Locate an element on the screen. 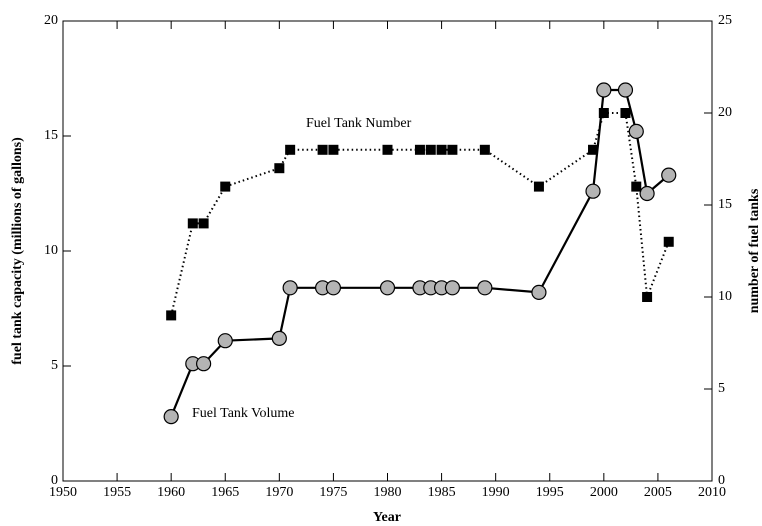  y2-tick-label: 0 is located at coordinates (721, 480).